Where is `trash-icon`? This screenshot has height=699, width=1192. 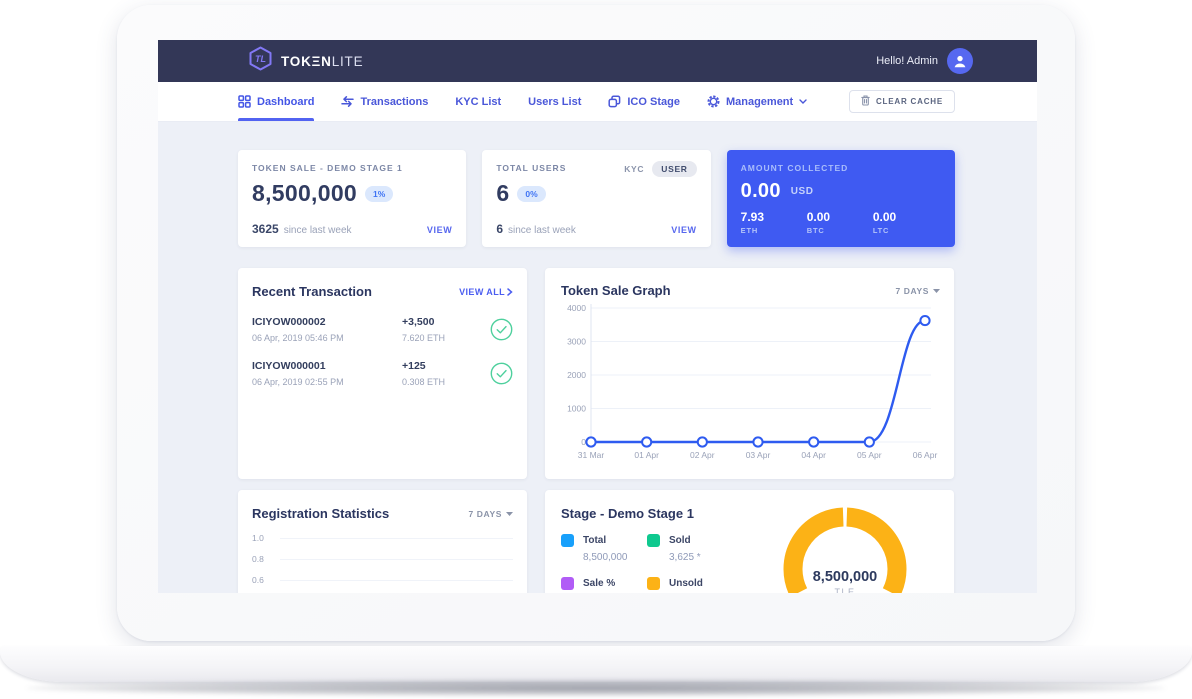
trash-icon is located at coordinates (865, 101).